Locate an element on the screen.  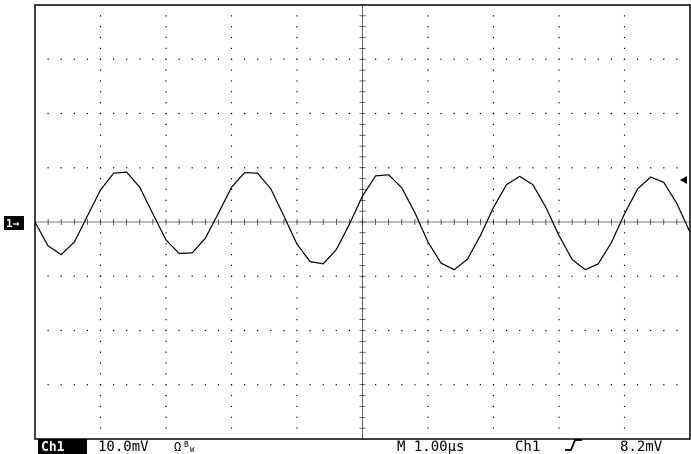
ch1-scale: 10.0mV is located at coordinates (123, 446).